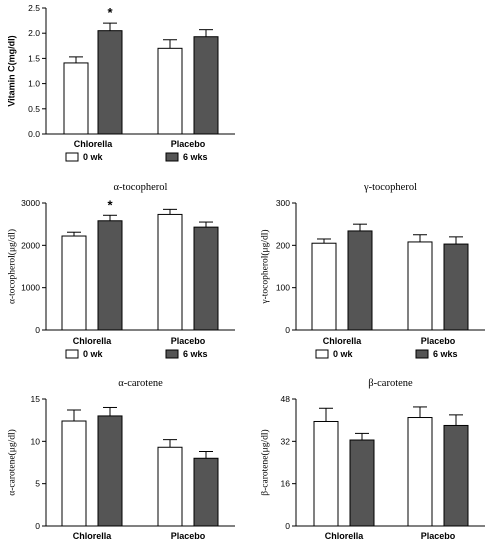 This screenshot has height=543, width=487. Describe the element at coordinates (34, 8) in the screenshot. I see `y-tick-label: 2.5` at that location.